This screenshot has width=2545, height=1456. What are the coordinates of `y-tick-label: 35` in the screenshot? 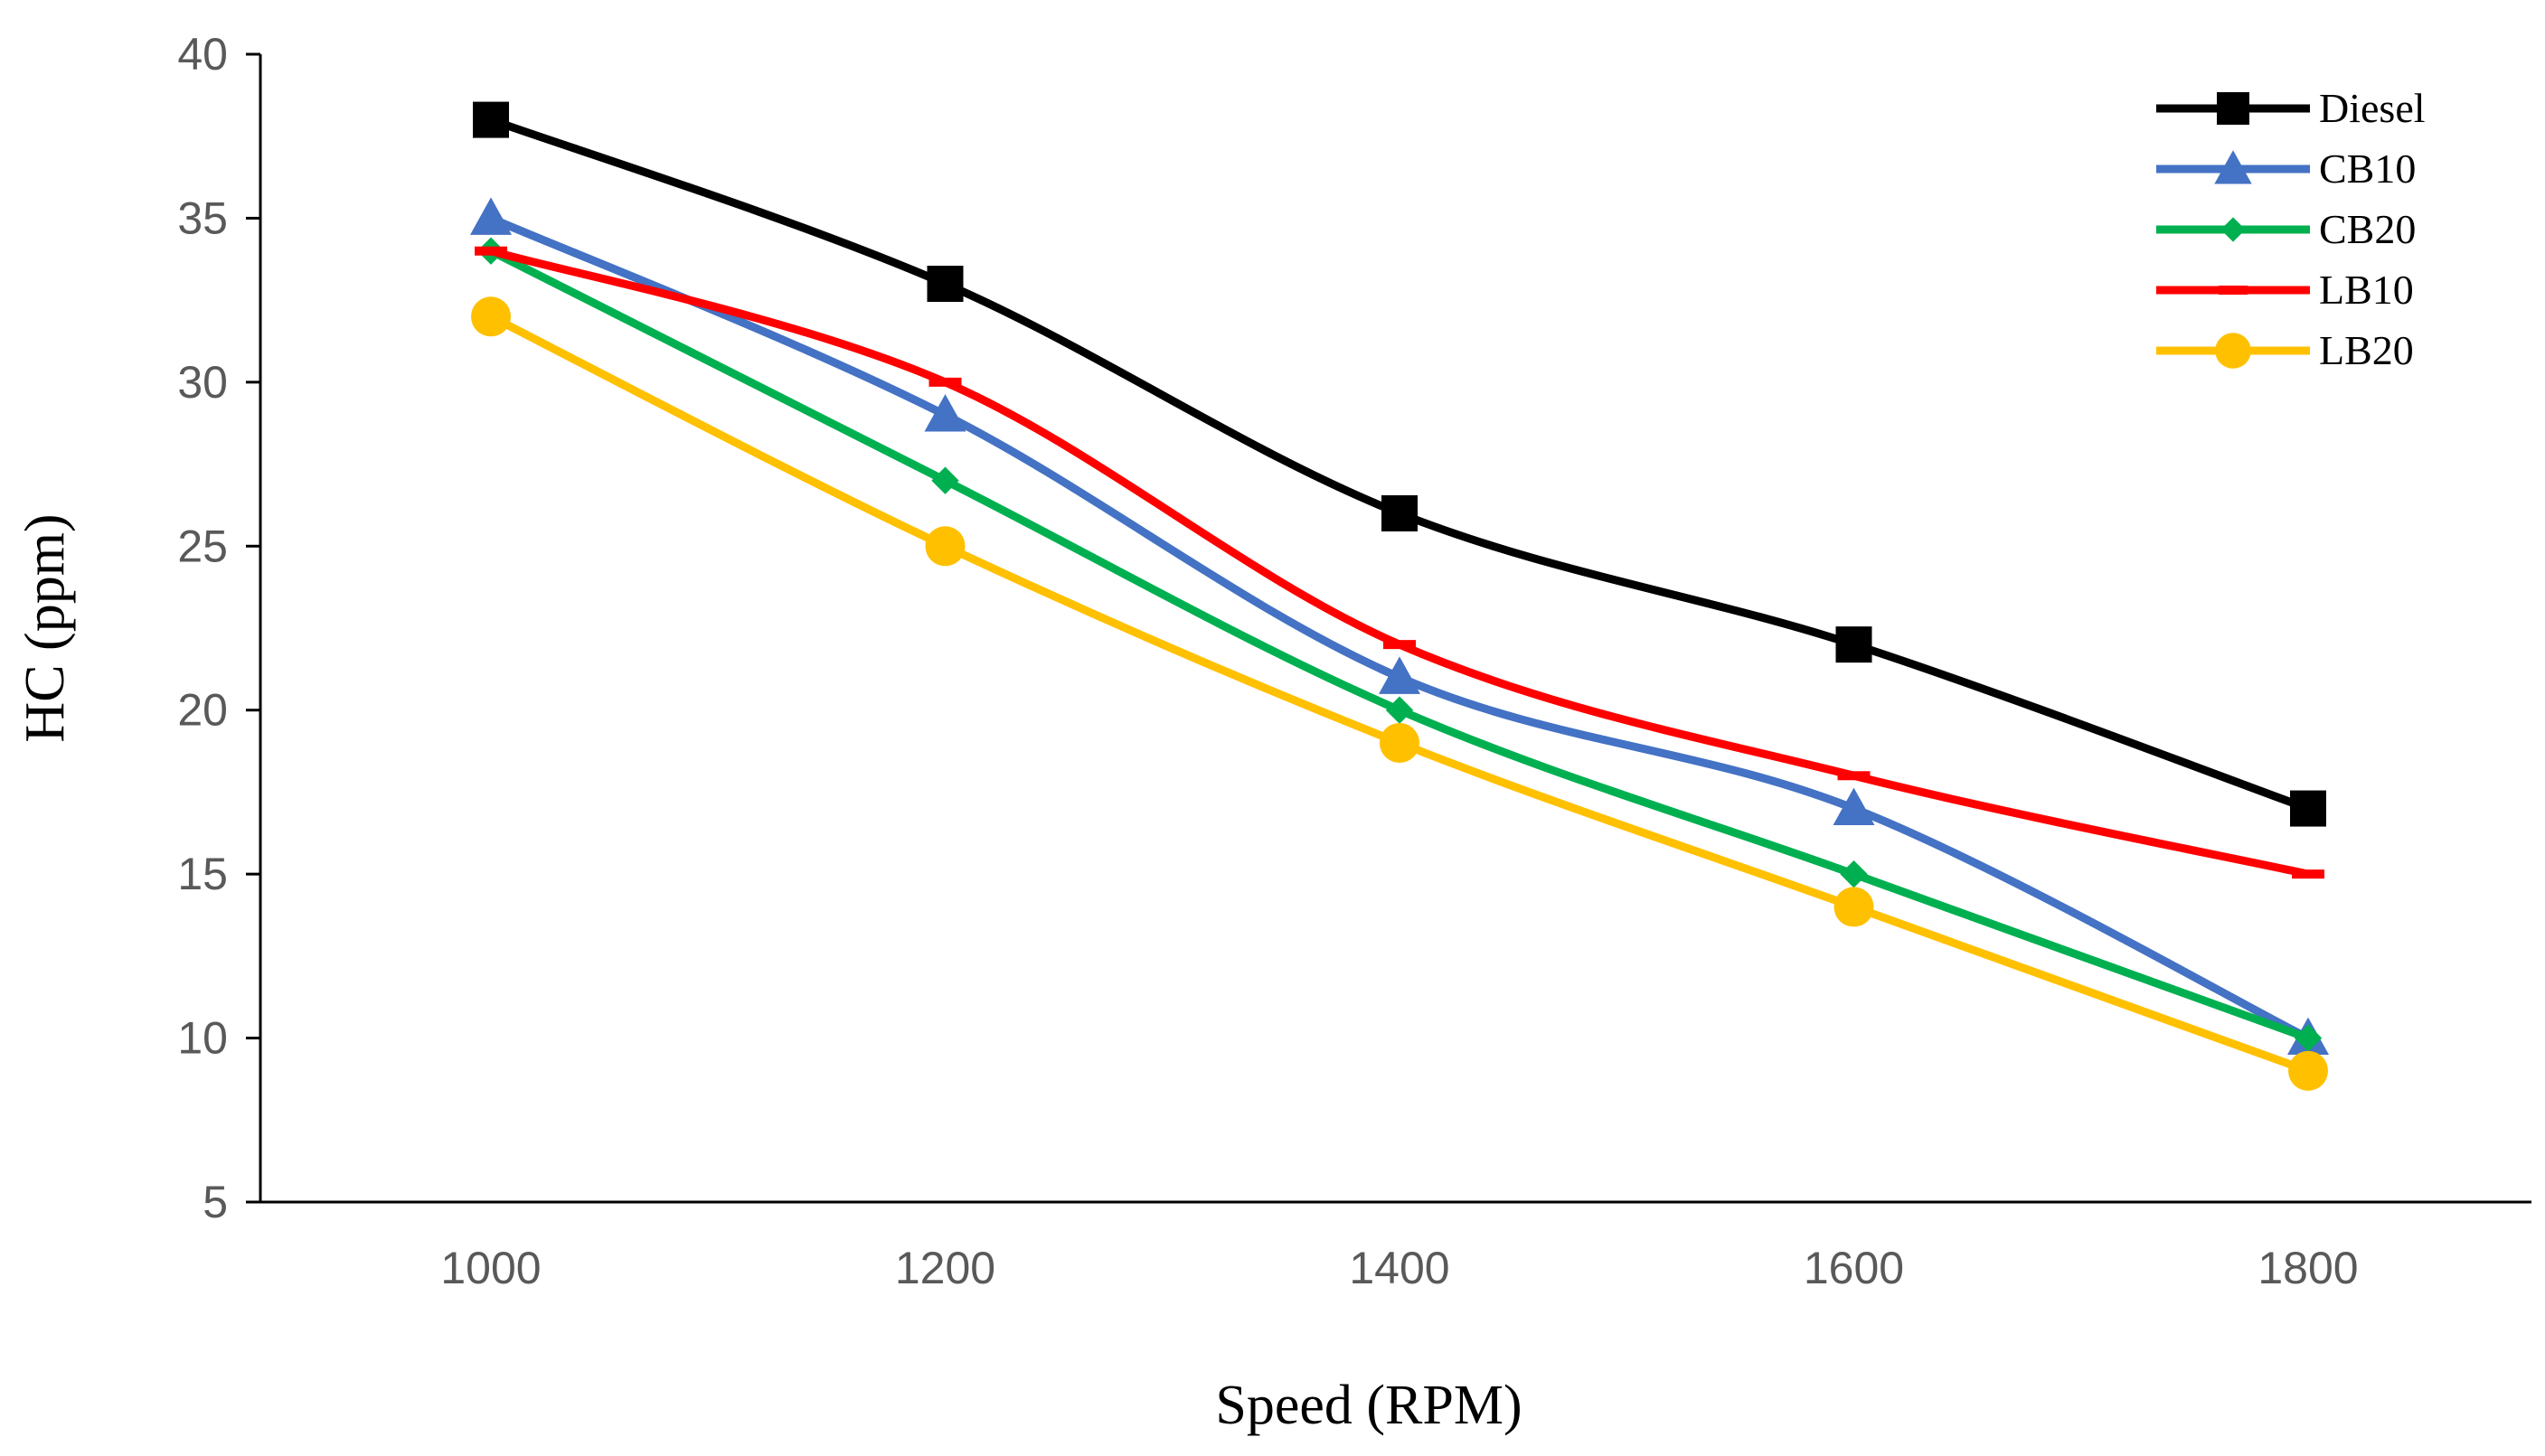 It's located at (203, 218).